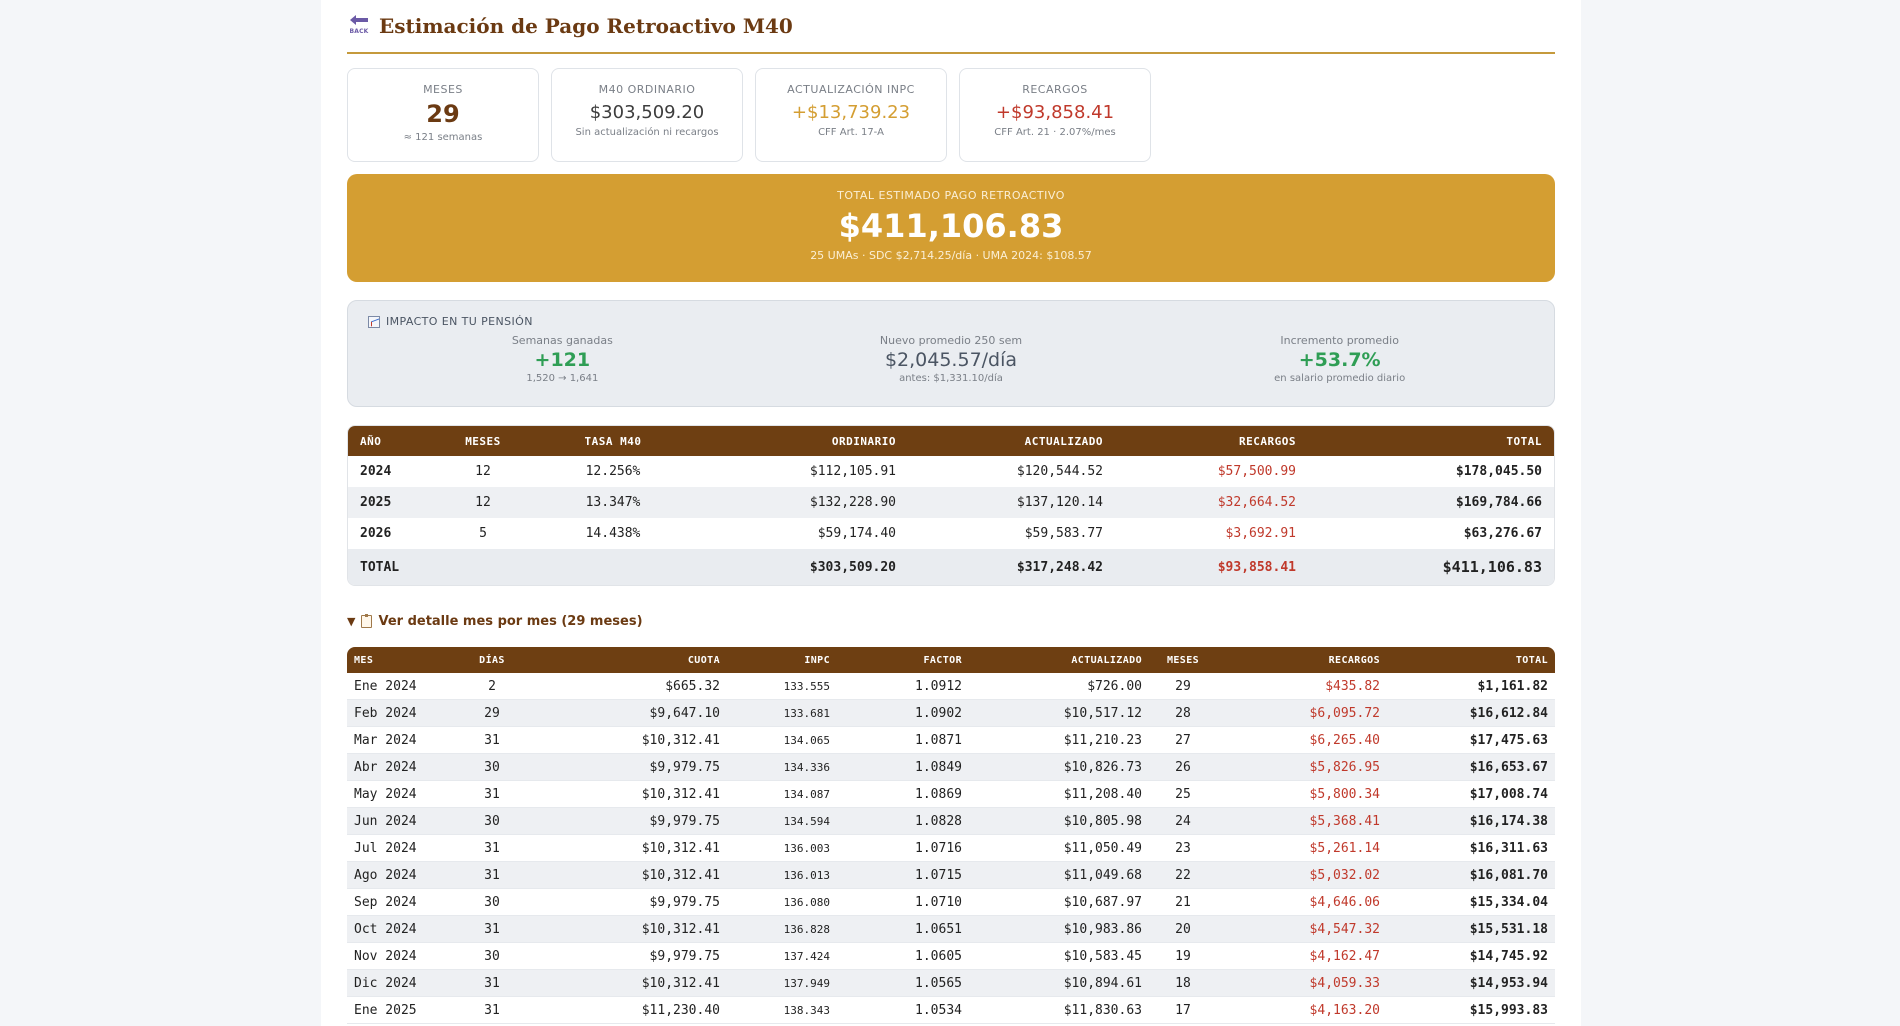 This screenshot has width=1900, height=1026. Describe the element at coordinates (1471, 902) in the screenshot. I see `cell: $15,334.04` at that location.